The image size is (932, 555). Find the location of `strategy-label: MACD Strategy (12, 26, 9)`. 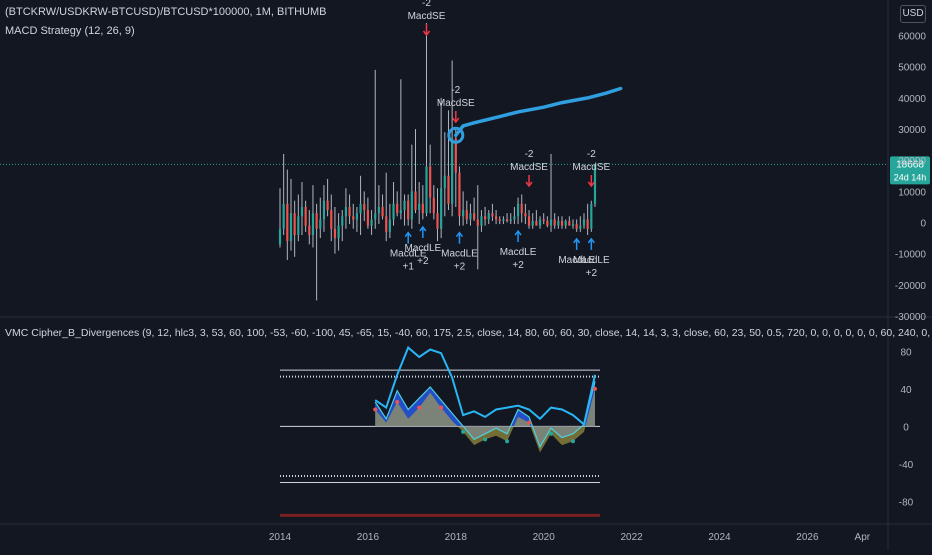

strategy-label: MACD Strategy (12, 26, 9) is located at coordinates (70, 31).